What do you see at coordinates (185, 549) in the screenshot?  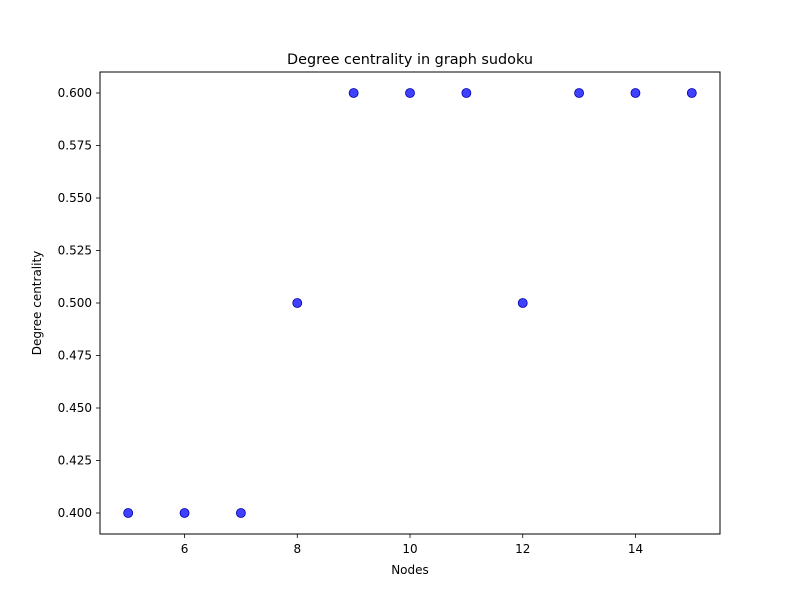 I see `x-tick-label: 6` at bounding box center [185, 549].